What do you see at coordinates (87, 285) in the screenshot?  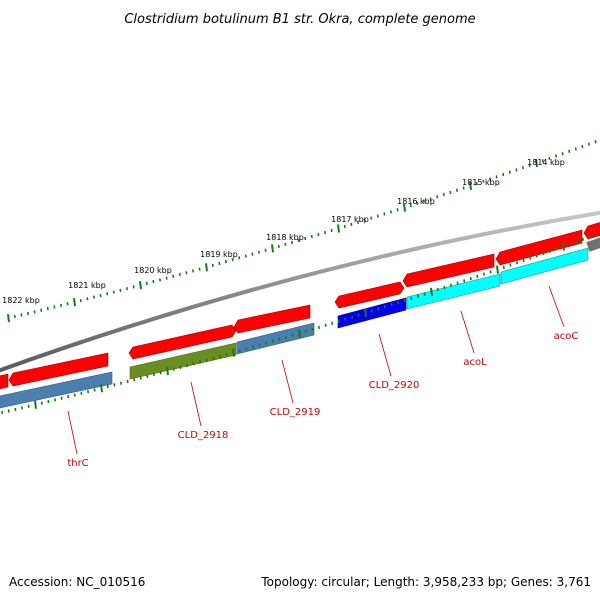 I see `ruler-label-1821: 1821 kbp` at bounding box center [87, 285].